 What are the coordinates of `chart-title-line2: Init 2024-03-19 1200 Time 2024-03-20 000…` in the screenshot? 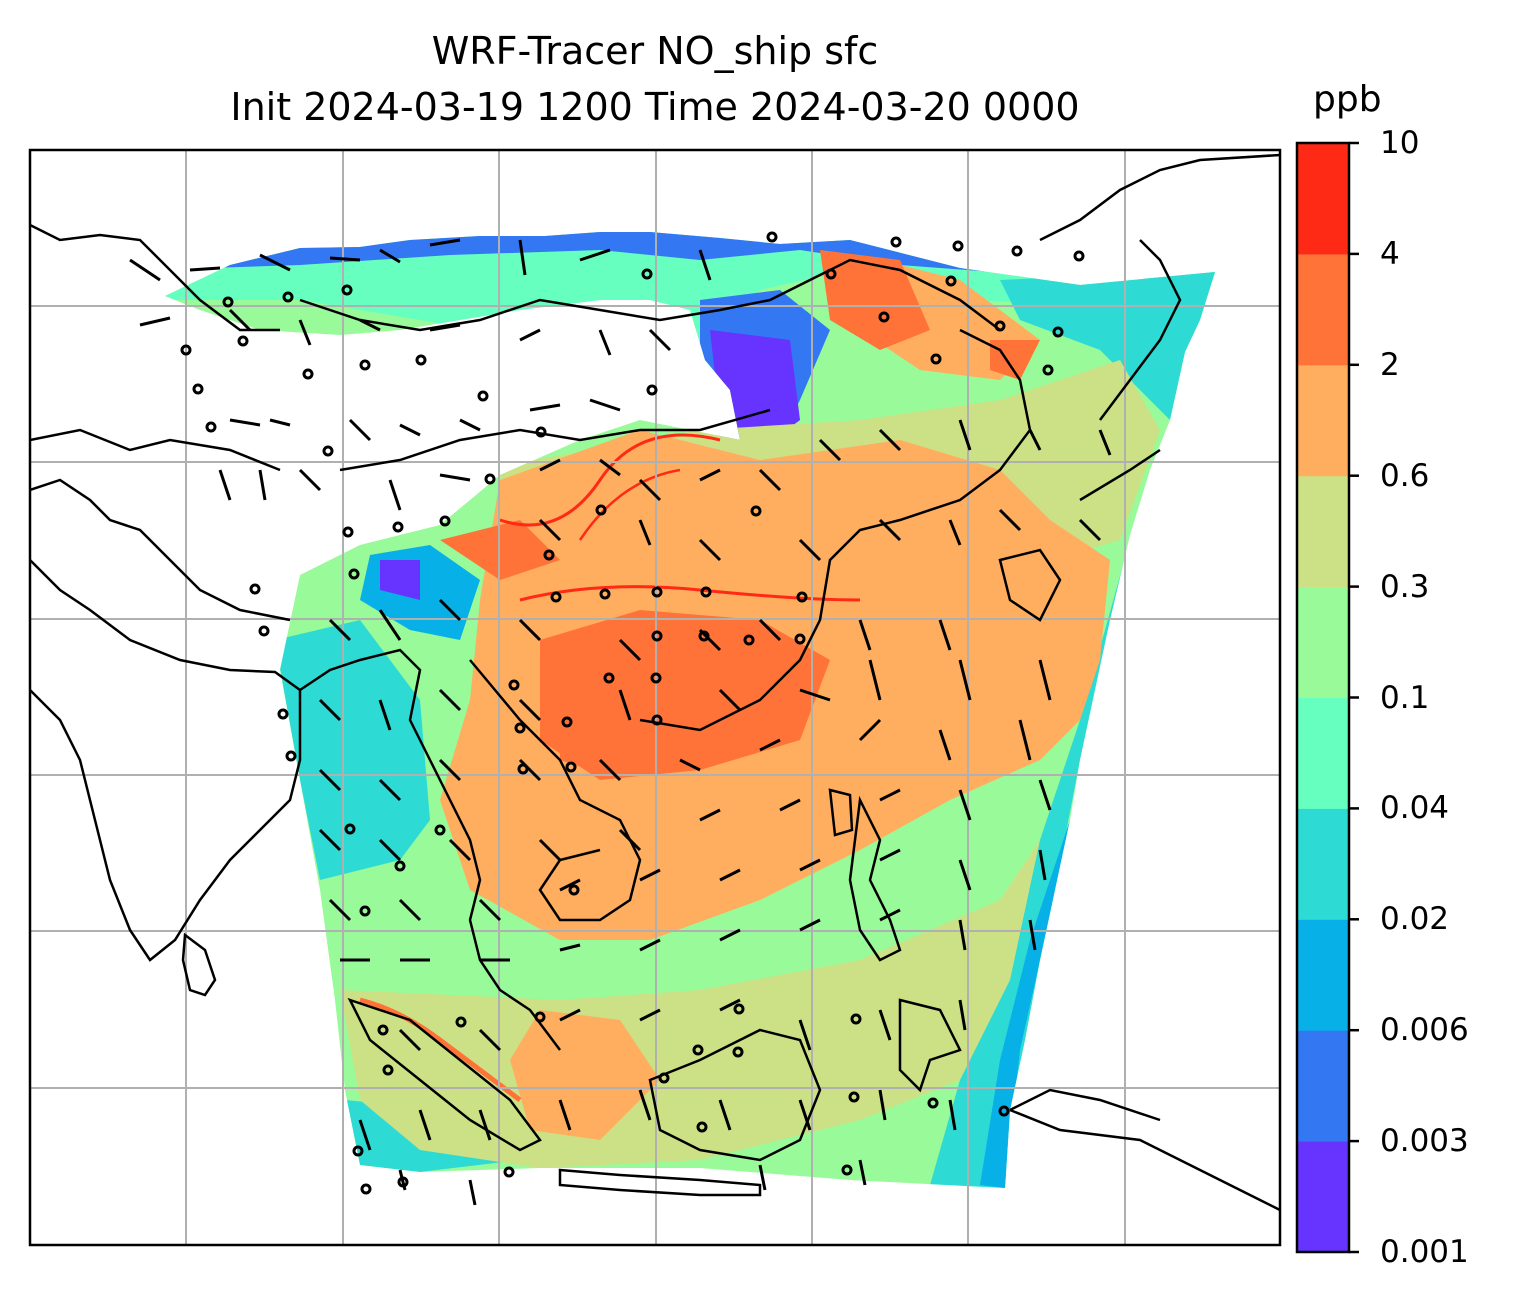 It's located at (655, 107).